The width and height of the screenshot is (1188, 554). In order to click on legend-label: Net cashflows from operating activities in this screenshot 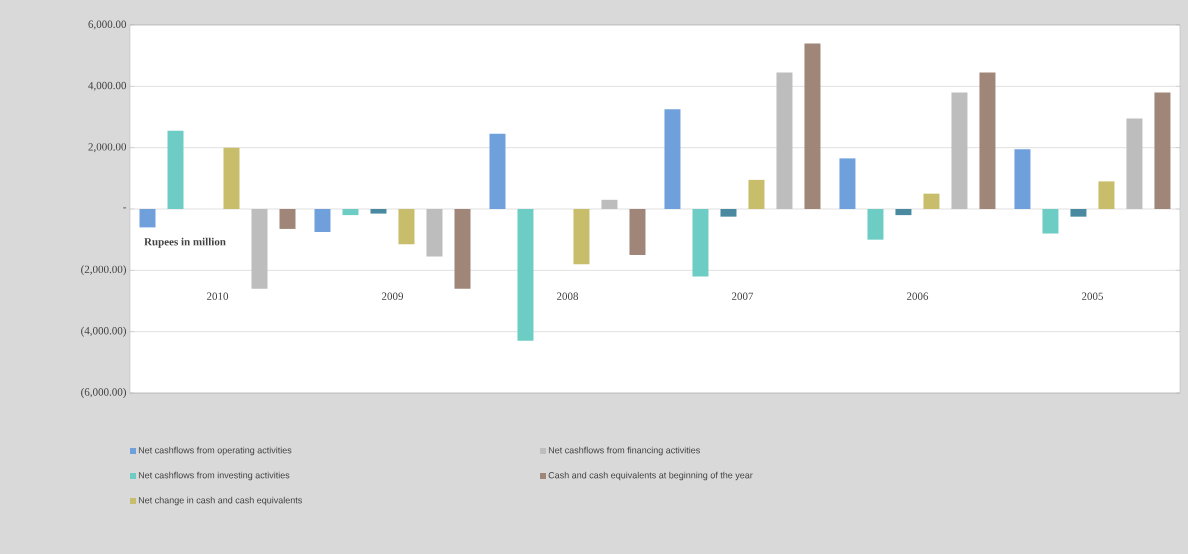, I will do `click(215, 451)`.